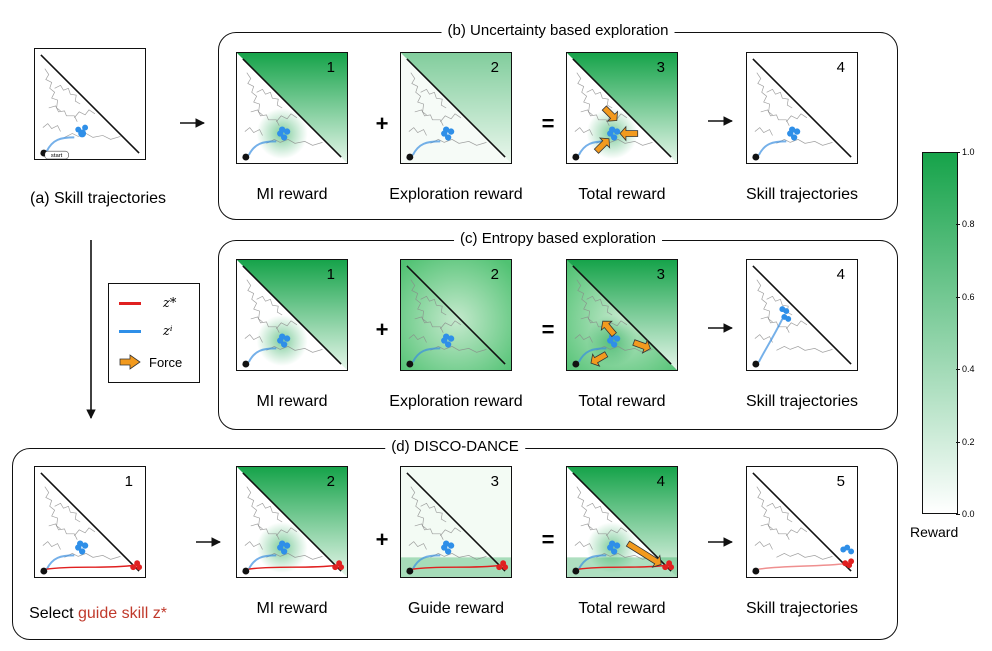 The width and height of the screenshot is (992, 651). What do you see at coordinates (968, 441) in the screenshot?
I see `colorbar-tick-label: 0.2` at bounding box center [968, 441].